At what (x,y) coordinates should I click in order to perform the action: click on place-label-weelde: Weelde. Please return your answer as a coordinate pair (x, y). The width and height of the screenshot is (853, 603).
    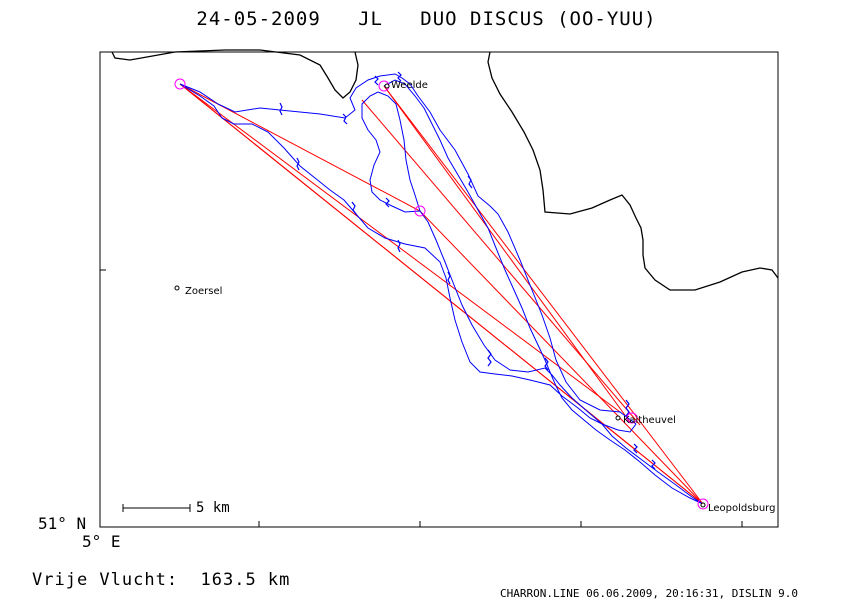
    Looking at the image, I should click on (409, 85).